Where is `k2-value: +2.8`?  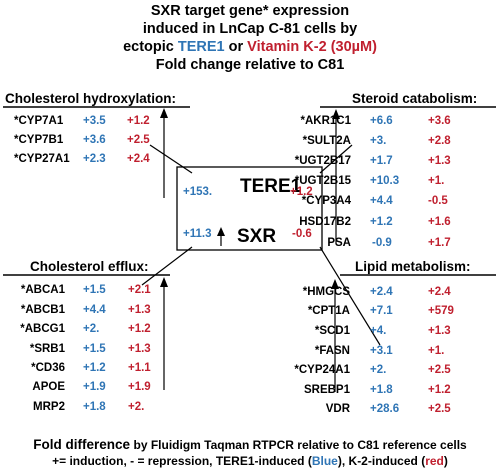 k2-value: +2.8 is located at coordinates (439, 141).